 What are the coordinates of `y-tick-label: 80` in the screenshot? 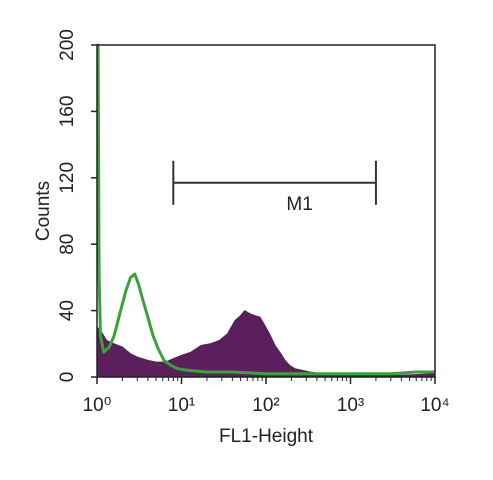 It's located at (67, 244).